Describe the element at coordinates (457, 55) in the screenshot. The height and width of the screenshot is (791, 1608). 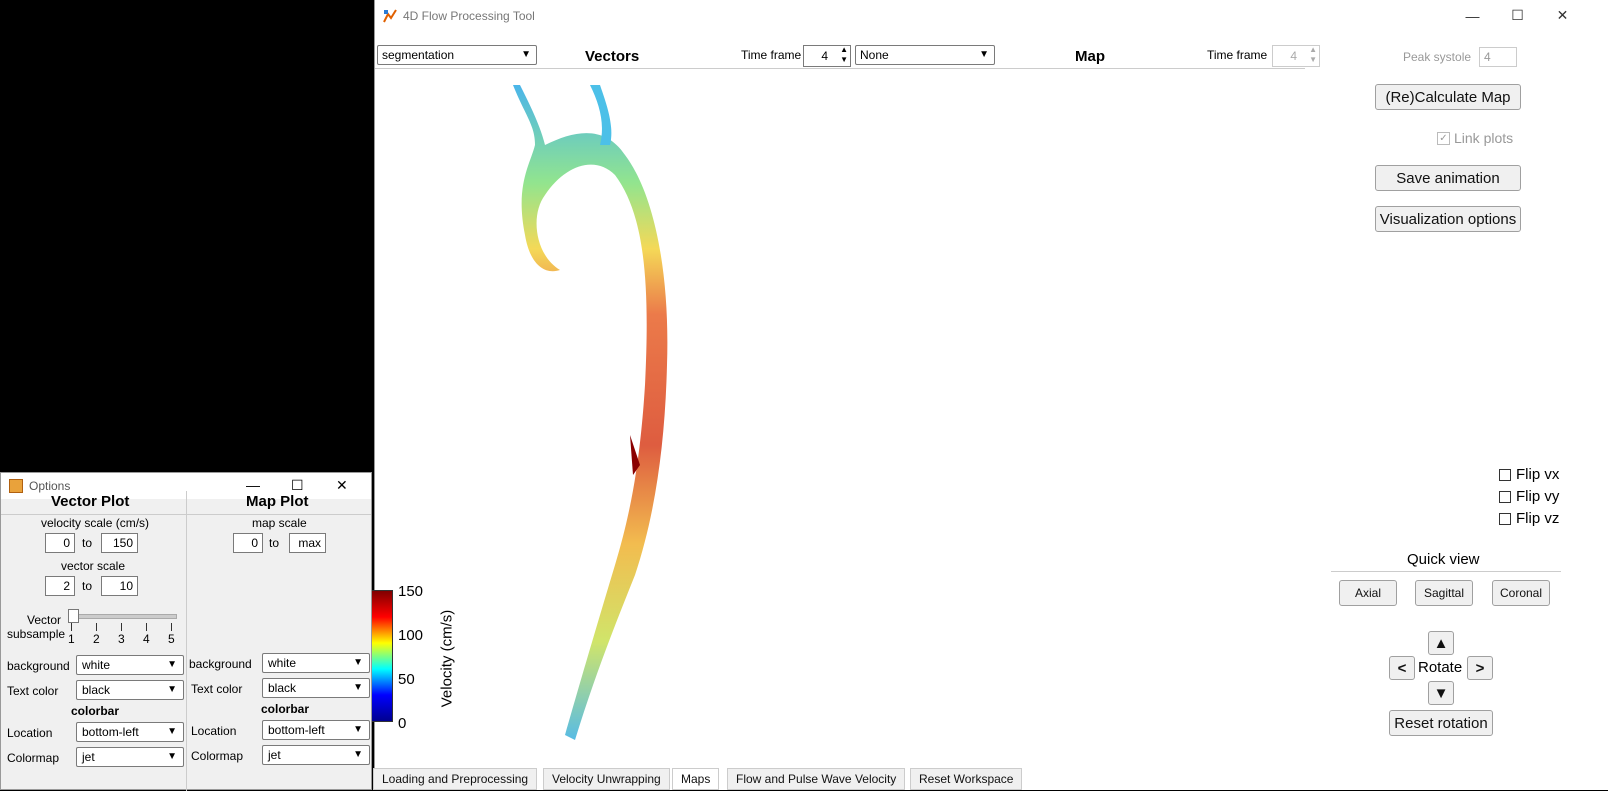
I see `segmentation-dropdown: segmentation ▼` at that location.